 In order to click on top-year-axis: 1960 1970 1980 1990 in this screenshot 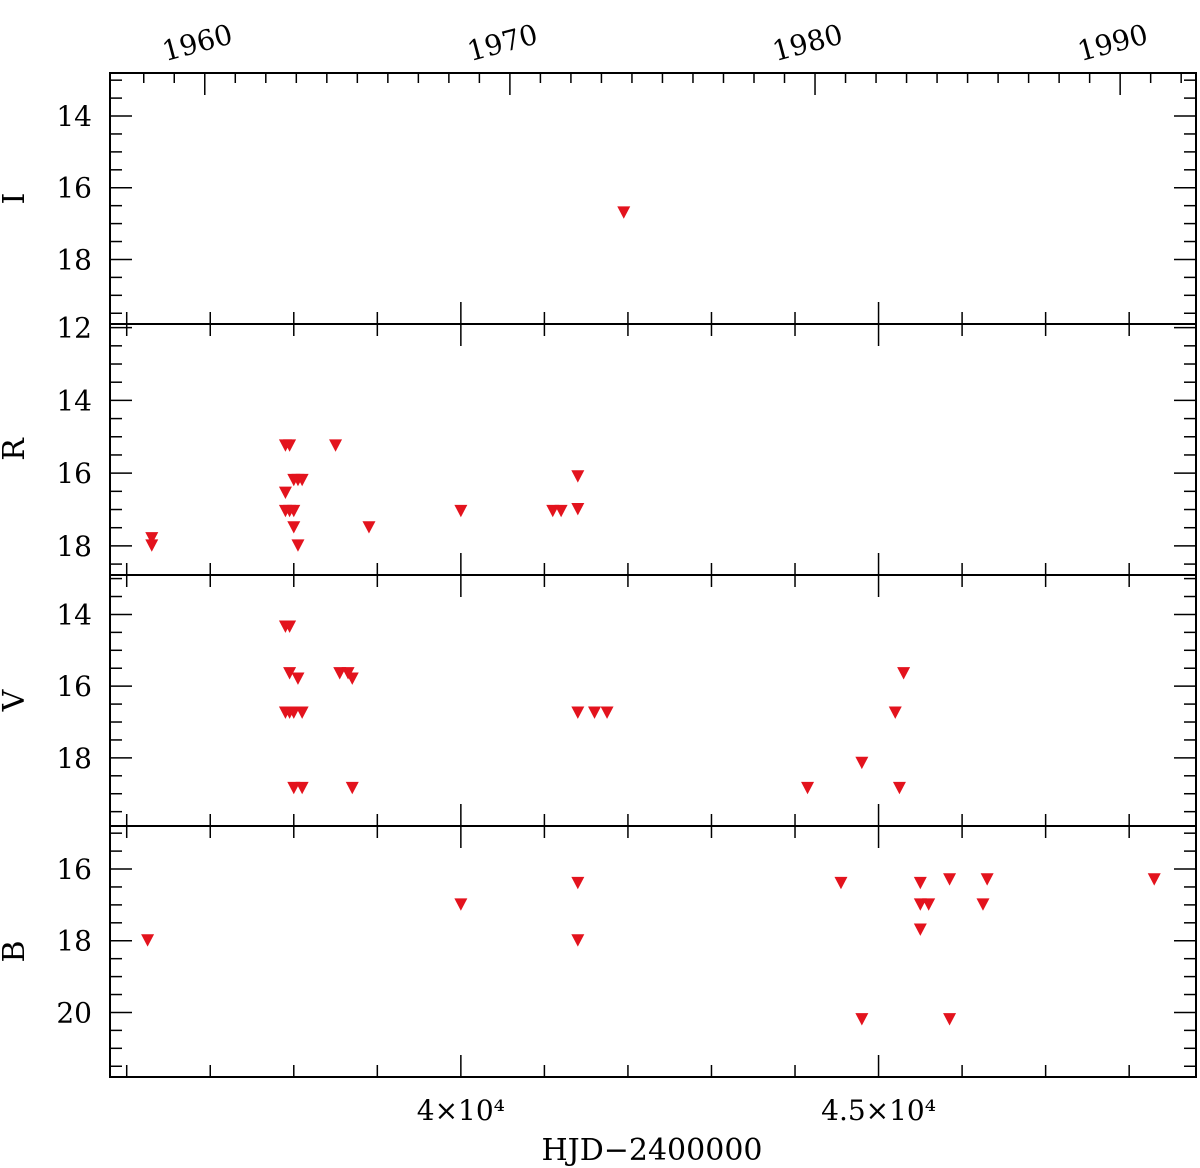, I will do `click(662, 56)`.